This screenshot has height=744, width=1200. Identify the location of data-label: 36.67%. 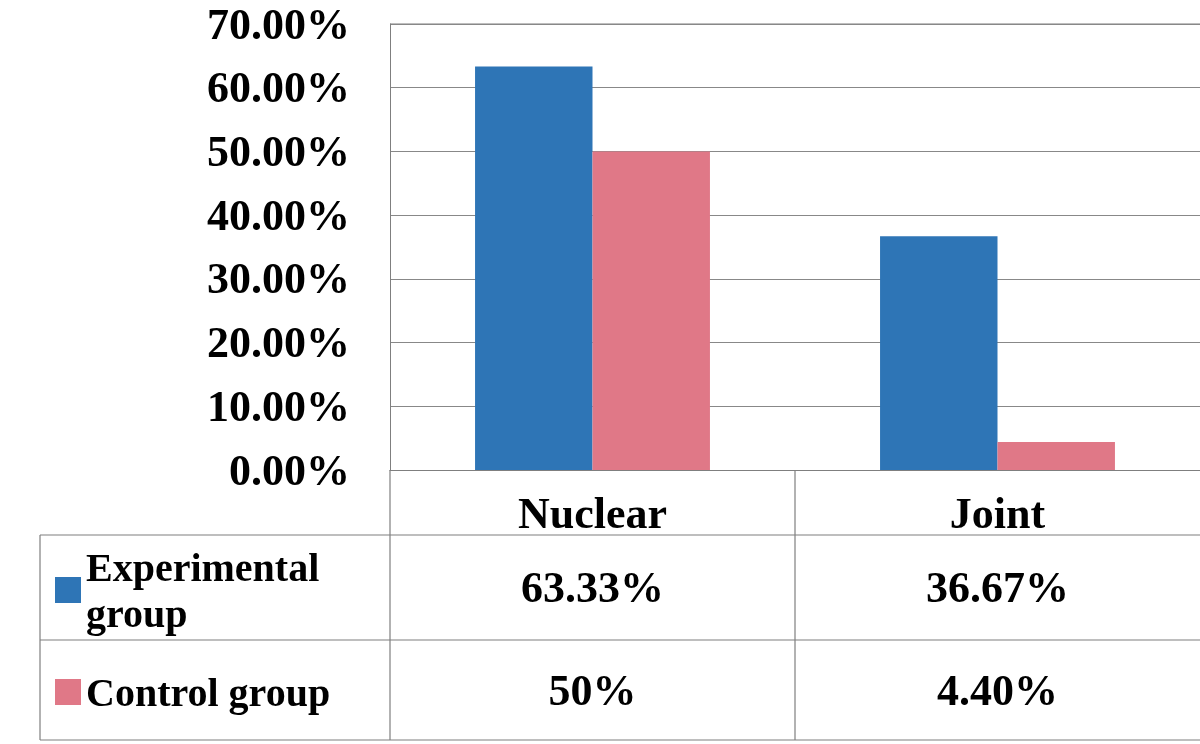
(997, 587).